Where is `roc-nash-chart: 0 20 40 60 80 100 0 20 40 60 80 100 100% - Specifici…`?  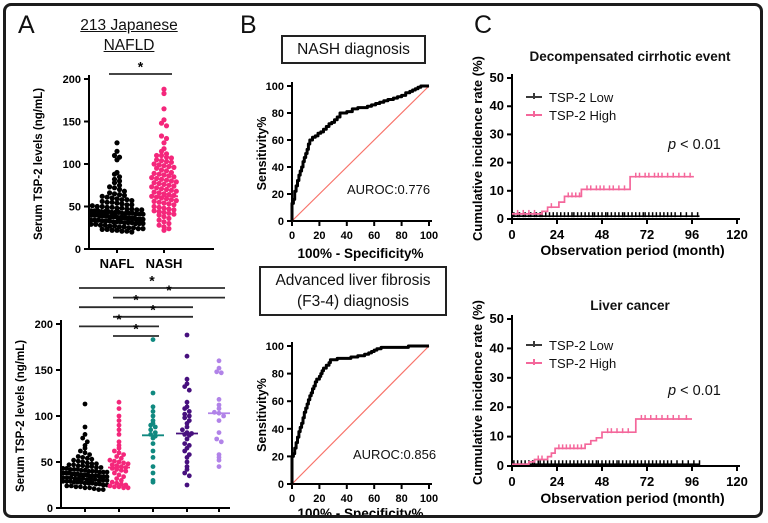
roc-nash-chart: 0 20 40 60 80 100 0 20 40 60 80 100 100% - Specifici… is located at coordinates (346, 171).